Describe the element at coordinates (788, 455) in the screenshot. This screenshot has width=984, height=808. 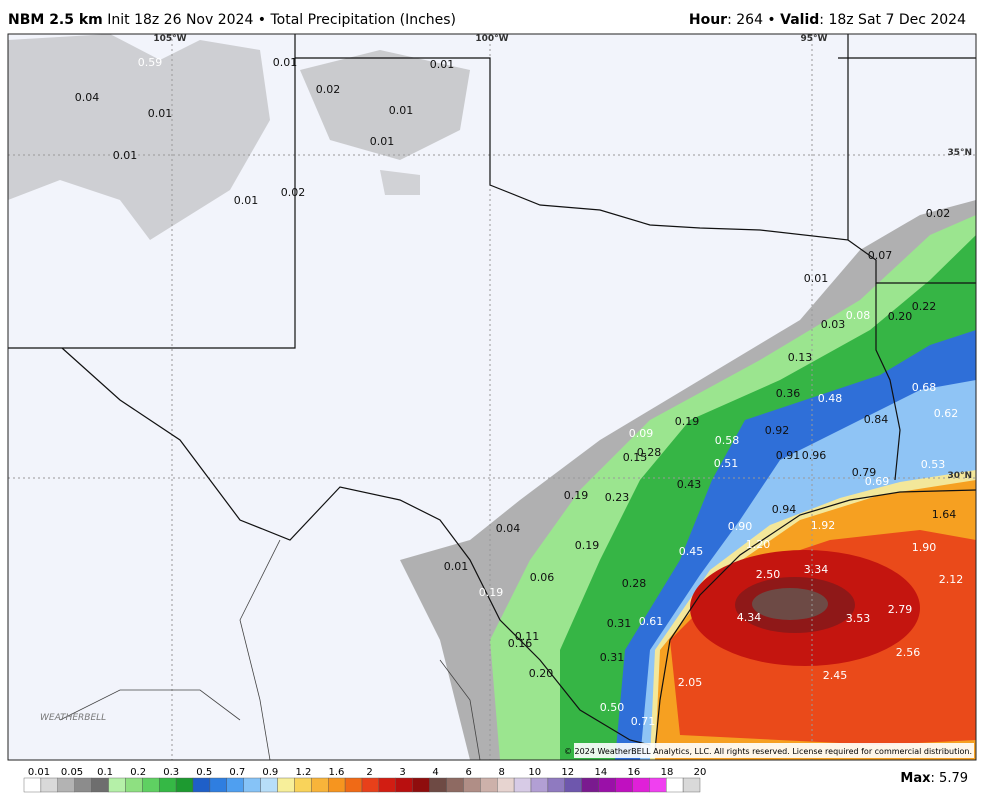
I see `precip-label: 0.91` at that location.